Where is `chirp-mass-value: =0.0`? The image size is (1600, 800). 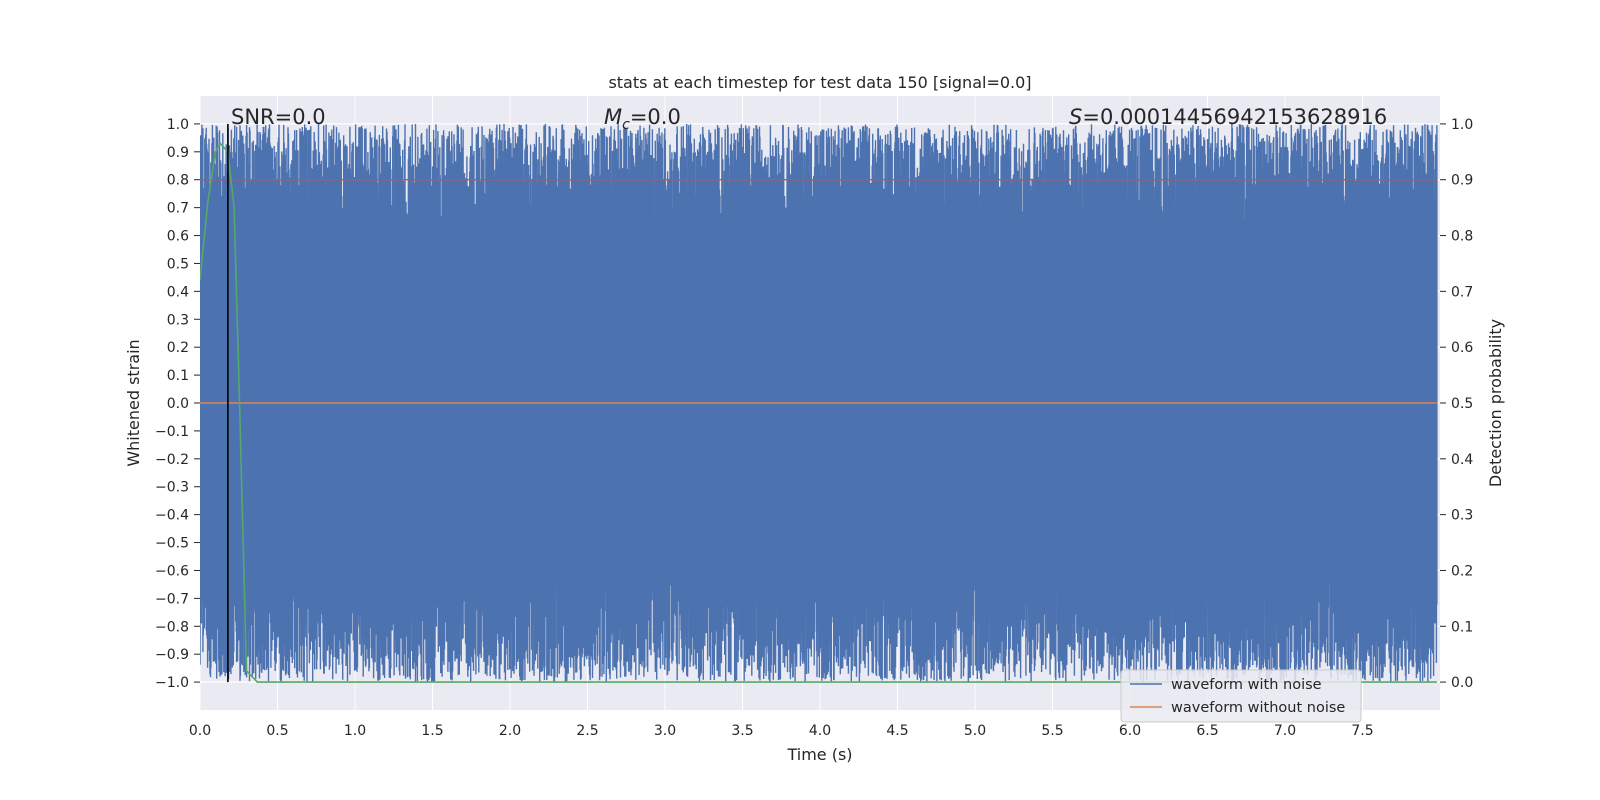 chirp-mass-value: =0.0 is located at coordinates (655, 117).